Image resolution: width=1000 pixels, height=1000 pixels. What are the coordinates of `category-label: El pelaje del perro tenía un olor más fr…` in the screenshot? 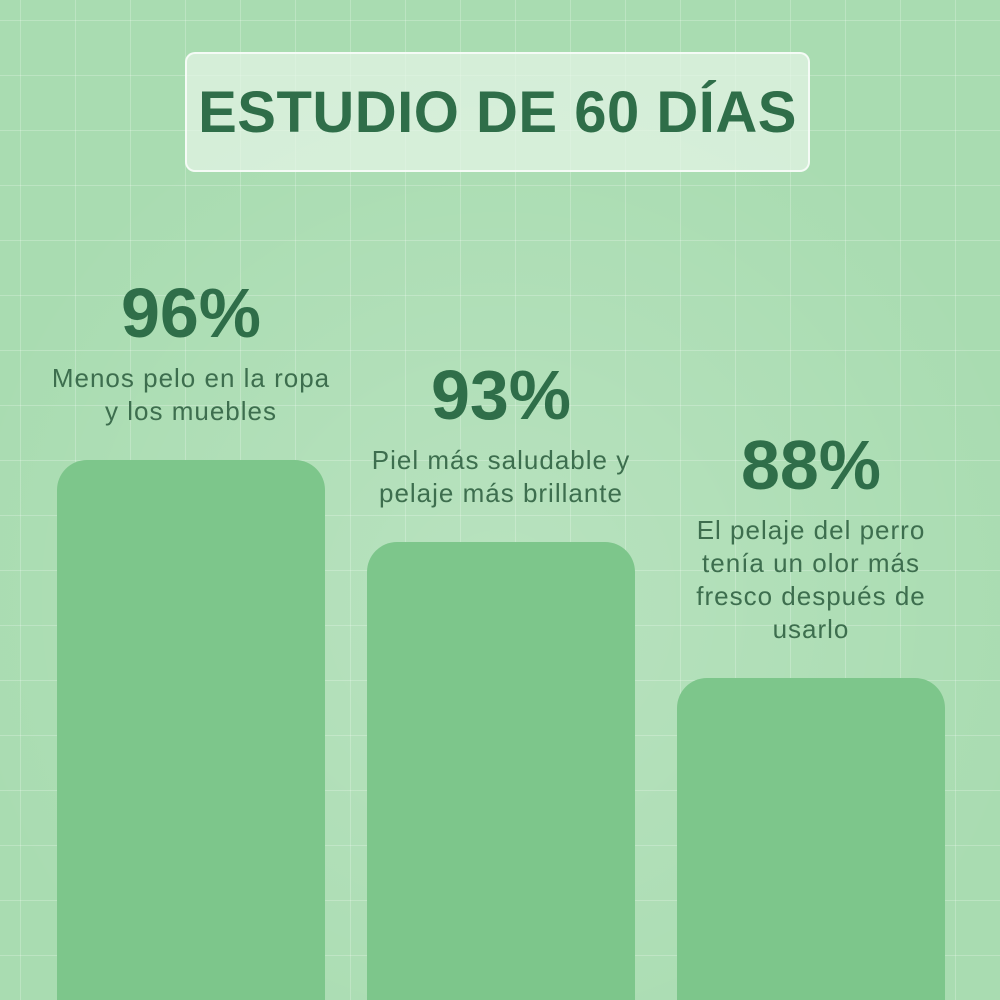 It's located at (811, 579).